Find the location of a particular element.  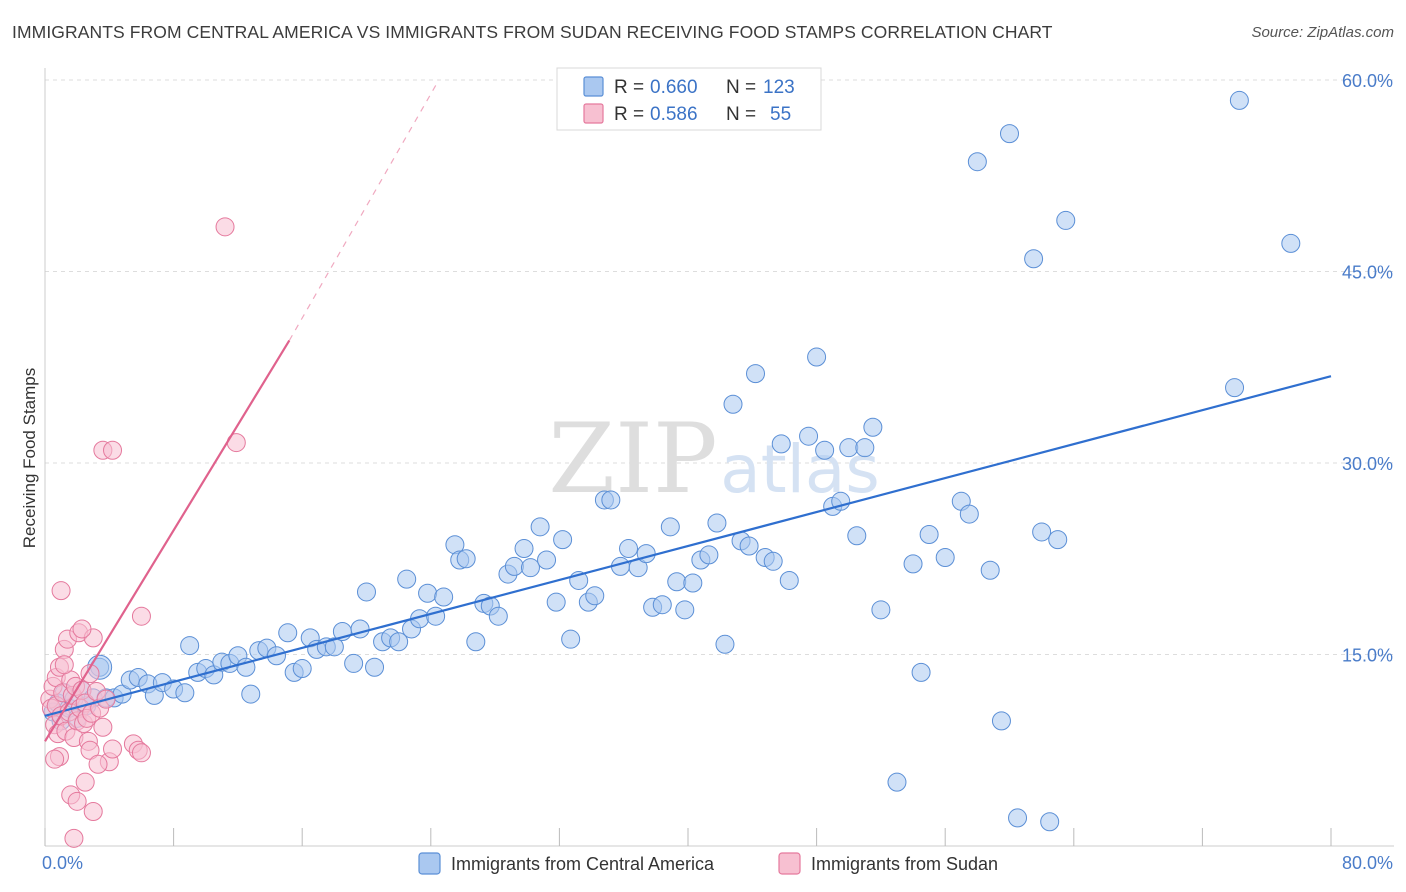

stats-swatch-sudan is located at coordinates (593, 113).